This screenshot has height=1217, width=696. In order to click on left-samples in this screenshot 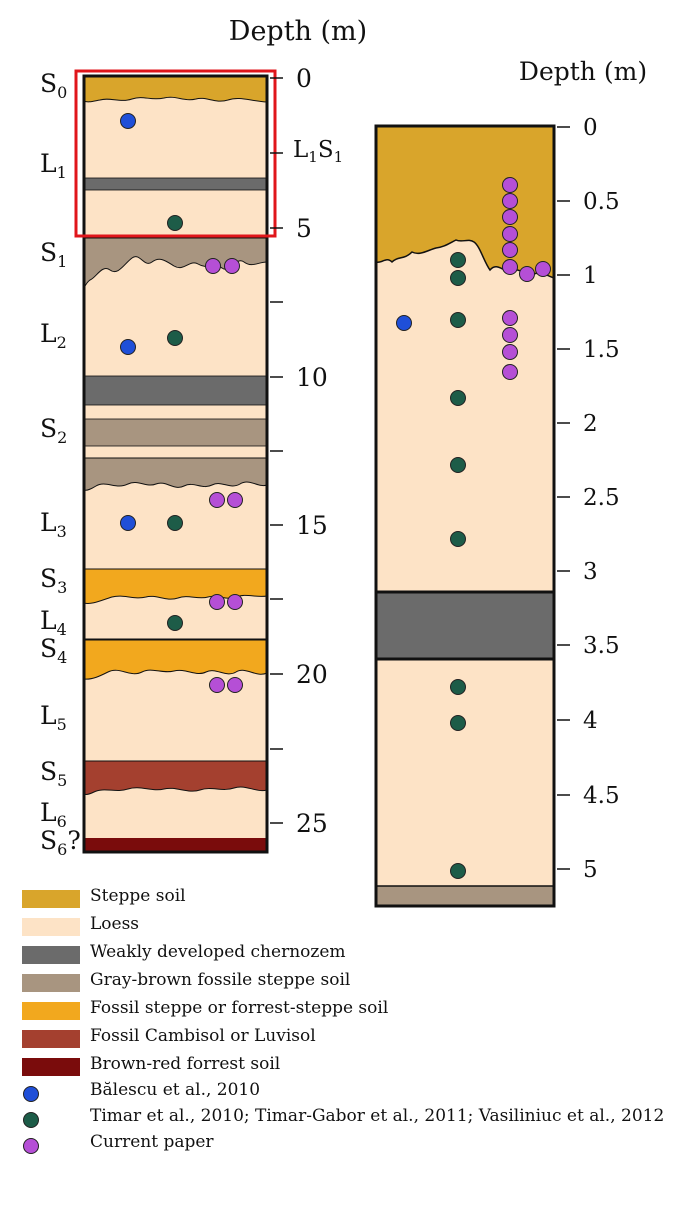, I will do `click(181, 403)`.